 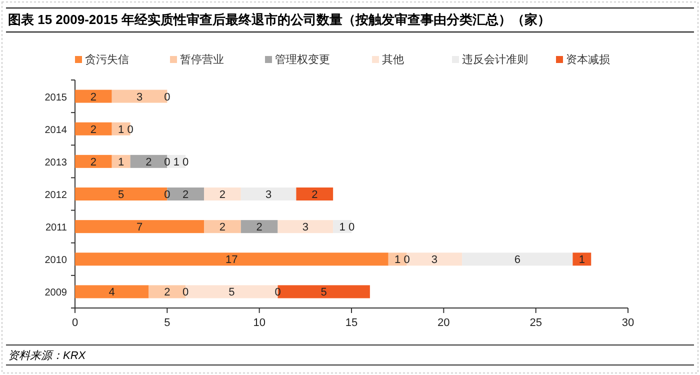 I want to click on y-tick-label: 2011, so click(x=56, y=228).